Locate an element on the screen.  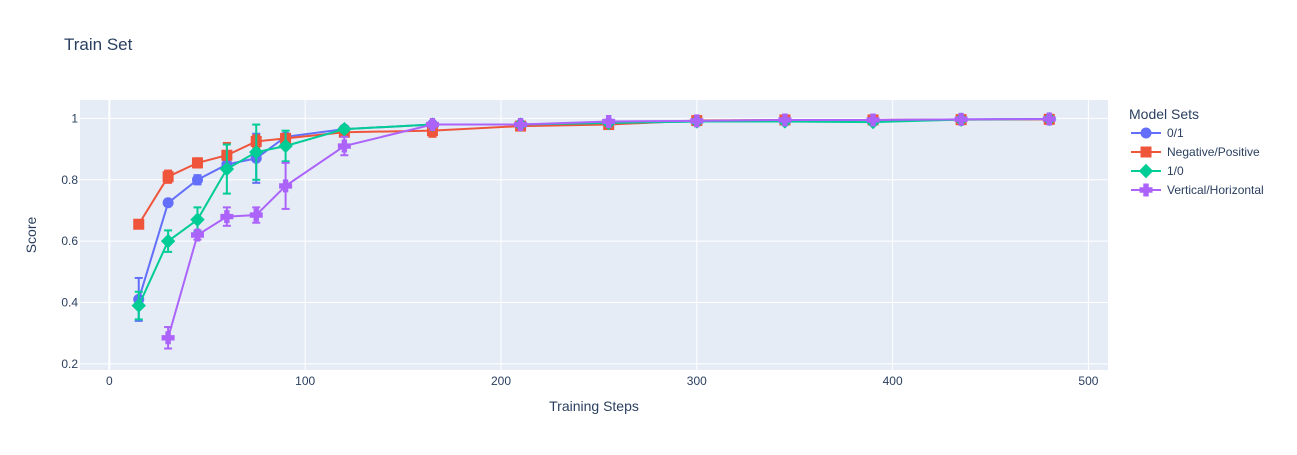
y-tick-label: 1 is located at coordinates (74, 118).